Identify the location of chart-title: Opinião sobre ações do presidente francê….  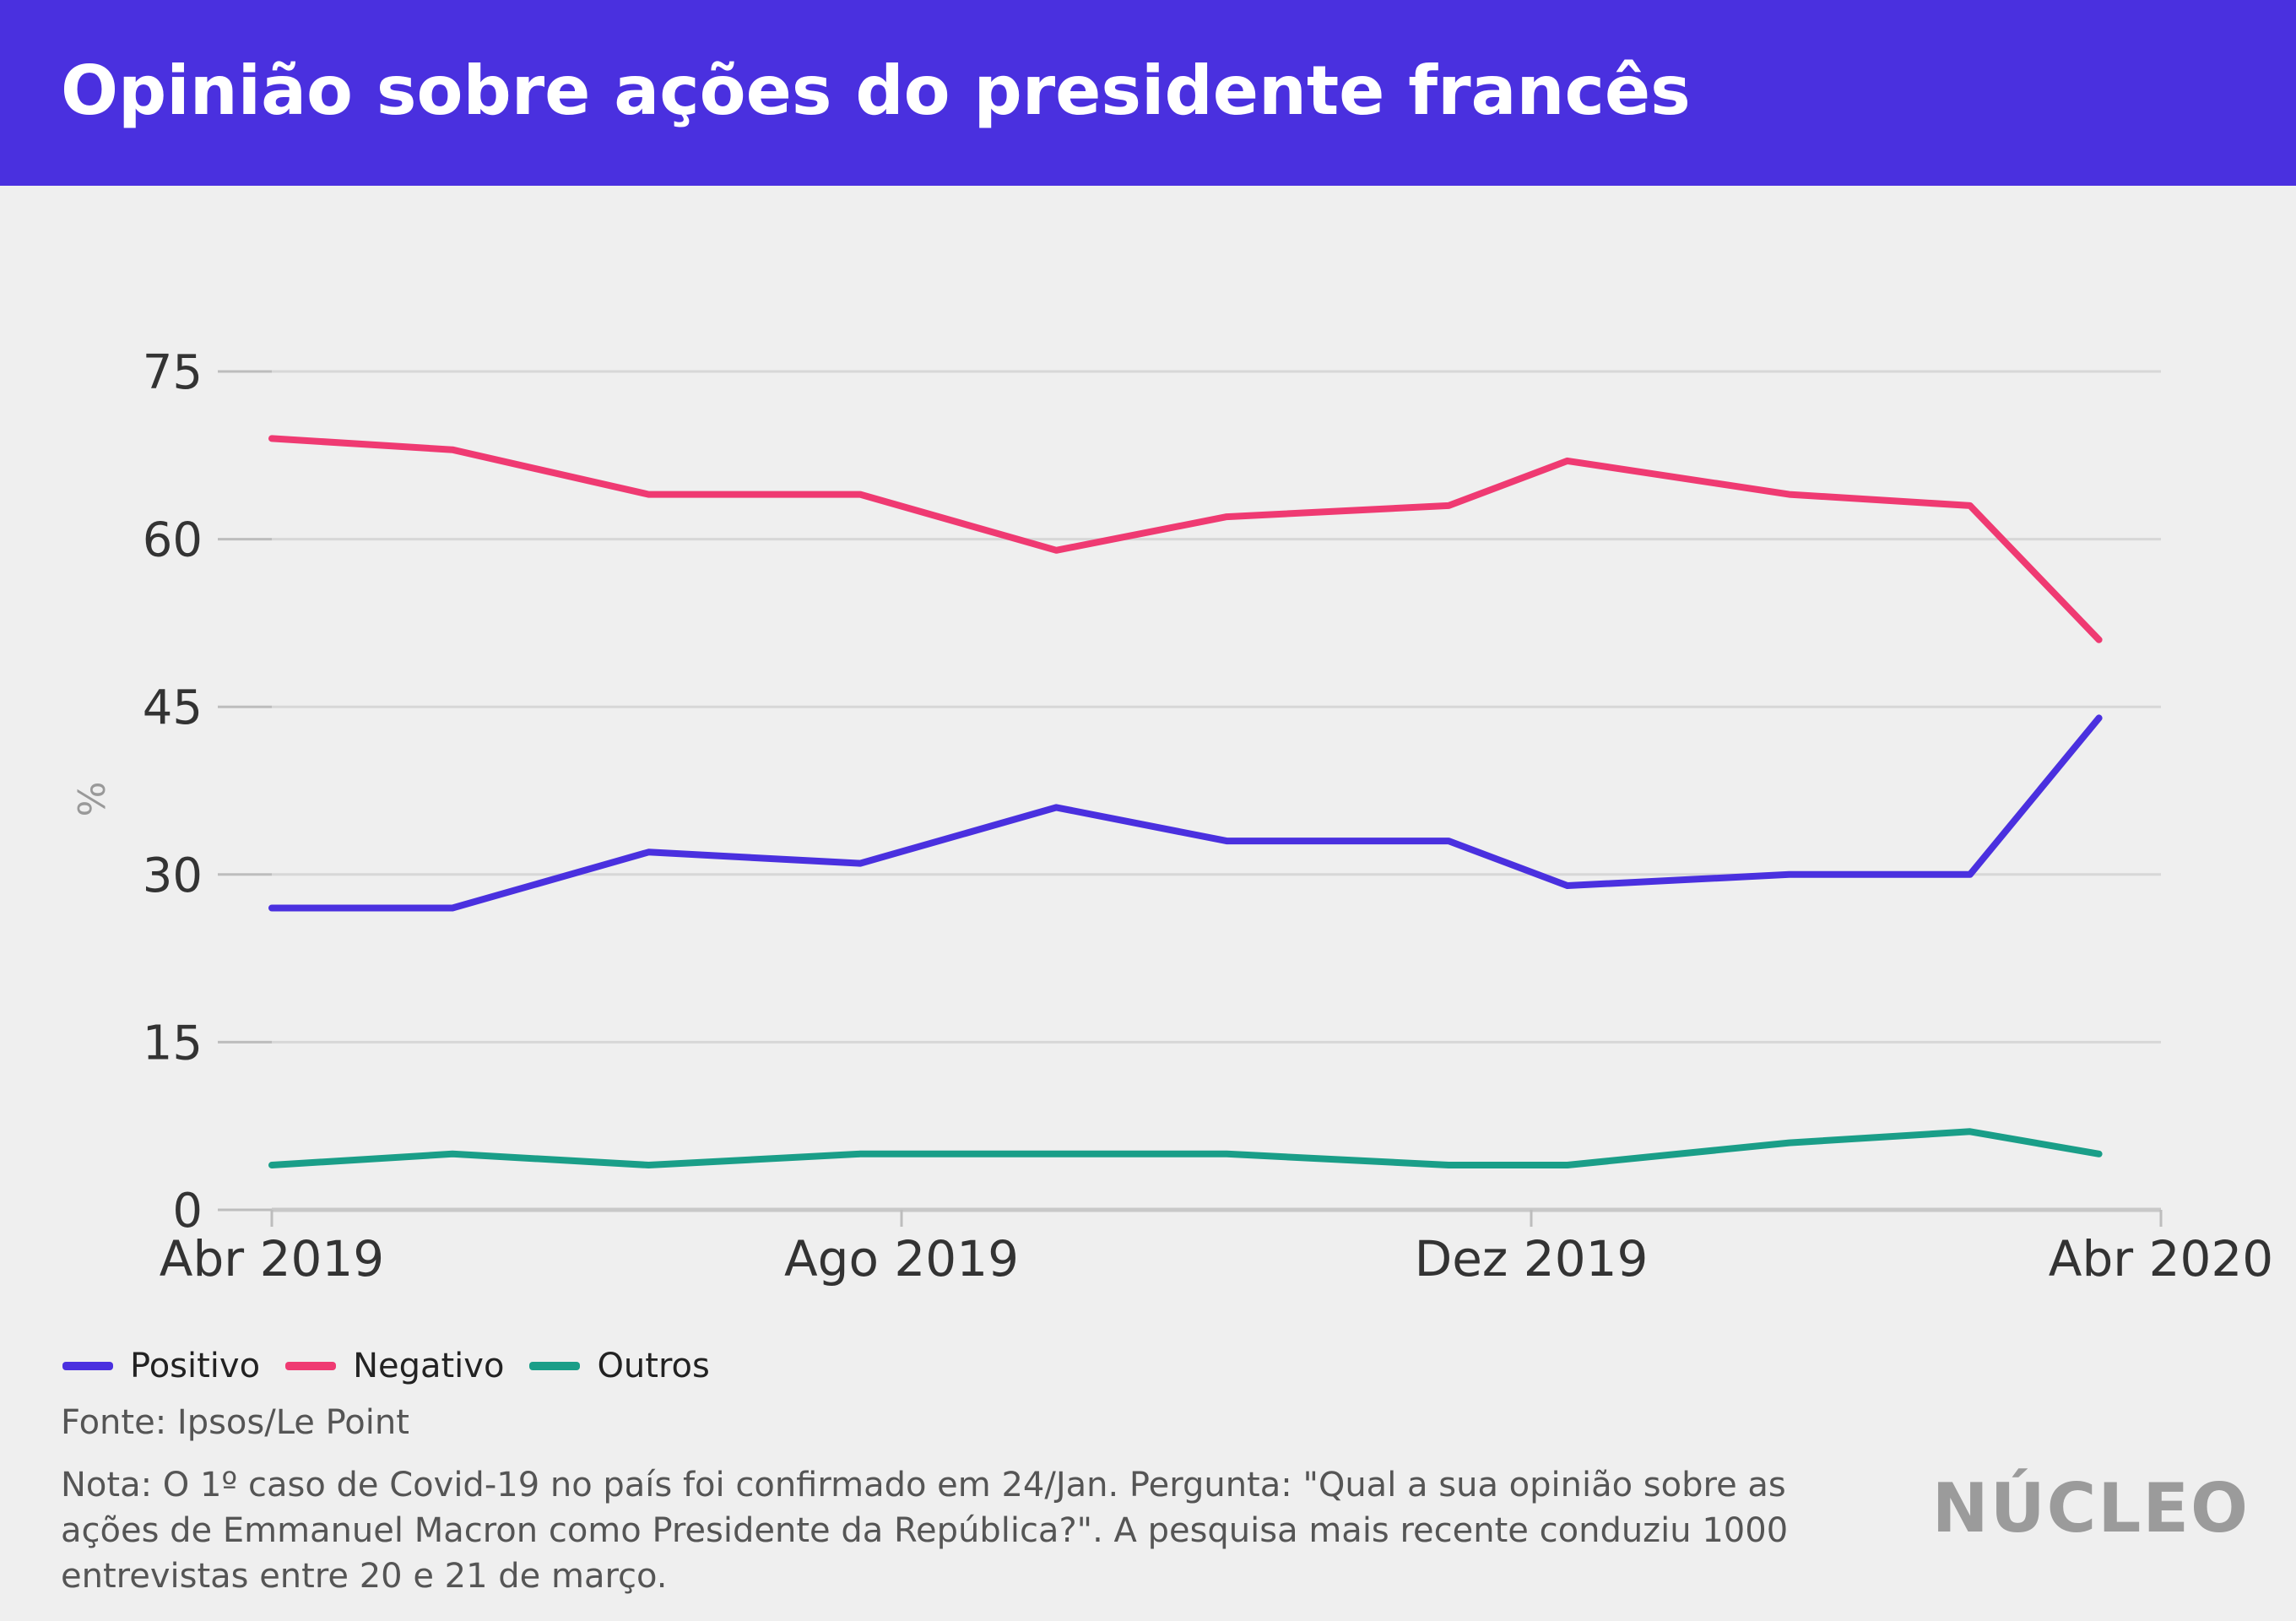
(876, 91).